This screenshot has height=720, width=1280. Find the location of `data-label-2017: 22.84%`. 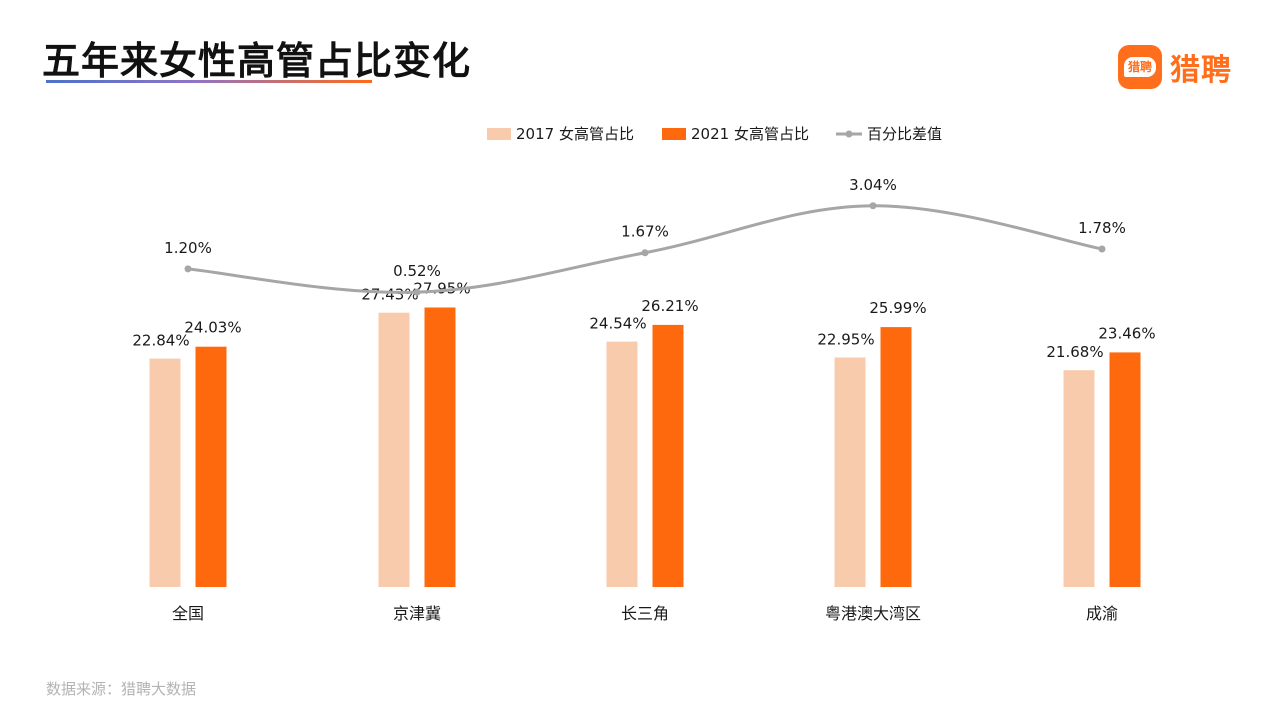

data-label-2017: 22.84% is located at coordinates (160, 341).